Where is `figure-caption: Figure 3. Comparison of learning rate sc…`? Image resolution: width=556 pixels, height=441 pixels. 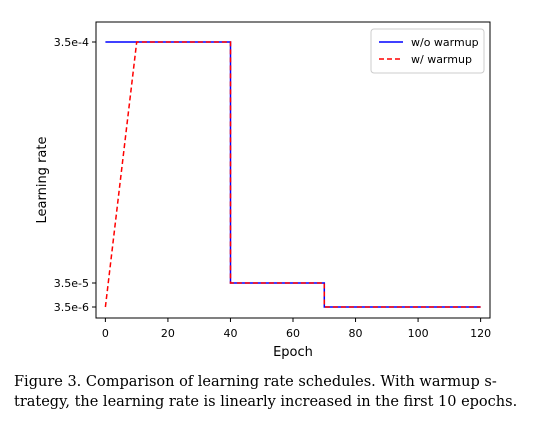 figure-caption: Figure 3. Comparison of learning rate sc… is located at coordinates (279, 392).